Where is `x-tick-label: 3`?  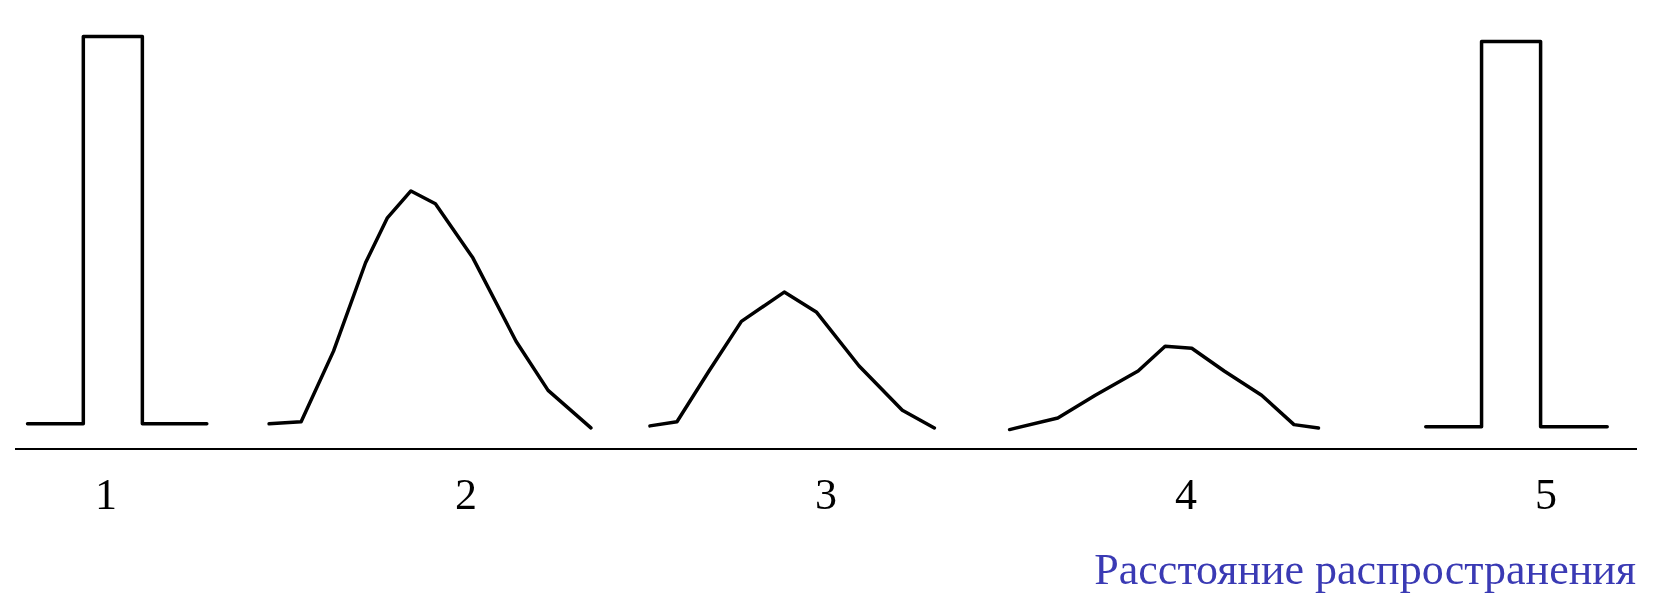 x-tick-label: 3 is located at coordinates (826, 495).